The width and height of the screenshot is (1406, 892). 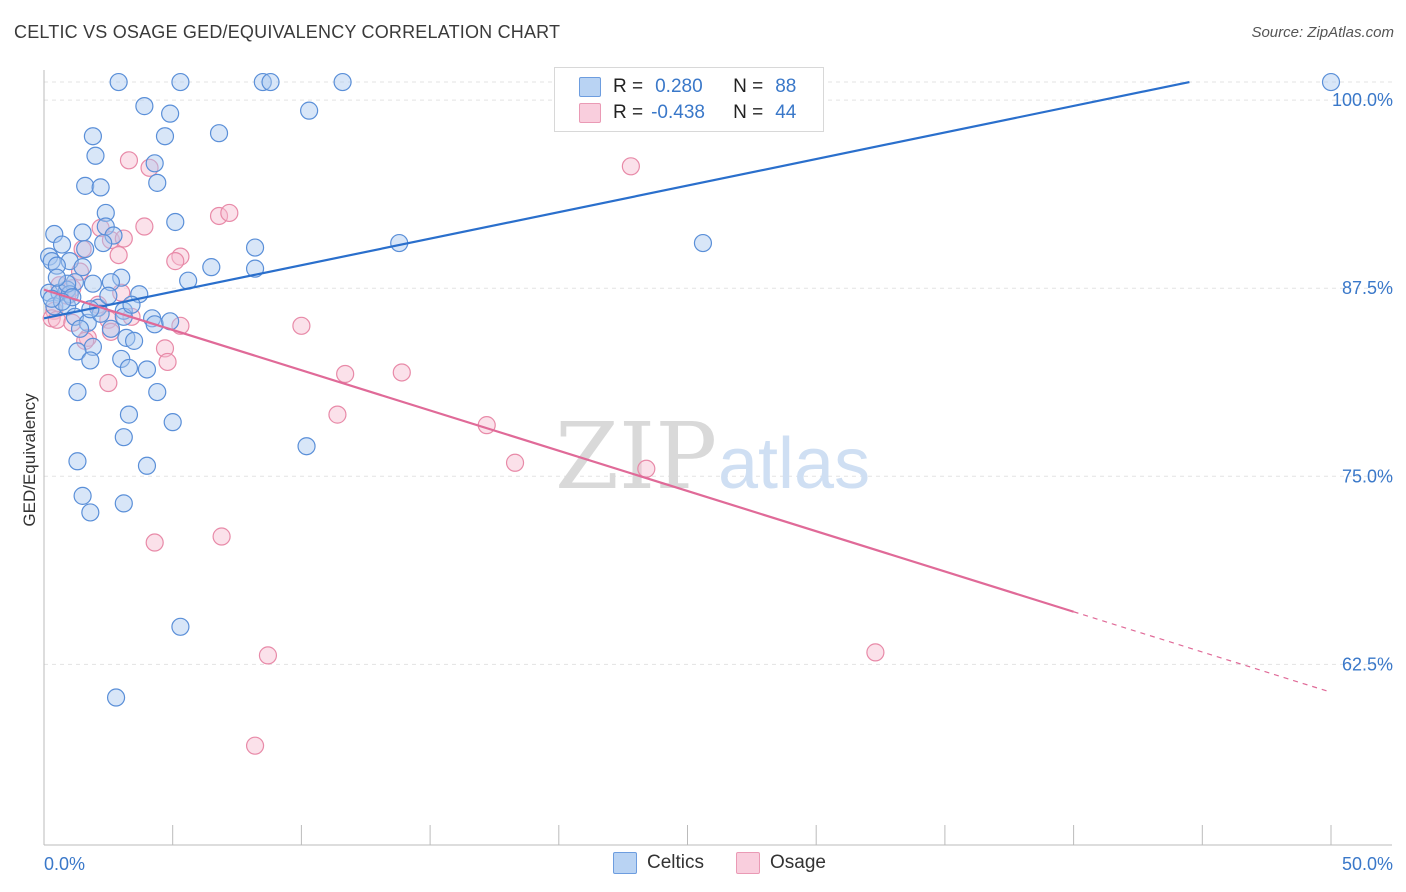 What do you see at coordinates (625, 863) in the screenshot?
I see `celtics-legend-swatch` at bounding box center [625, 863].